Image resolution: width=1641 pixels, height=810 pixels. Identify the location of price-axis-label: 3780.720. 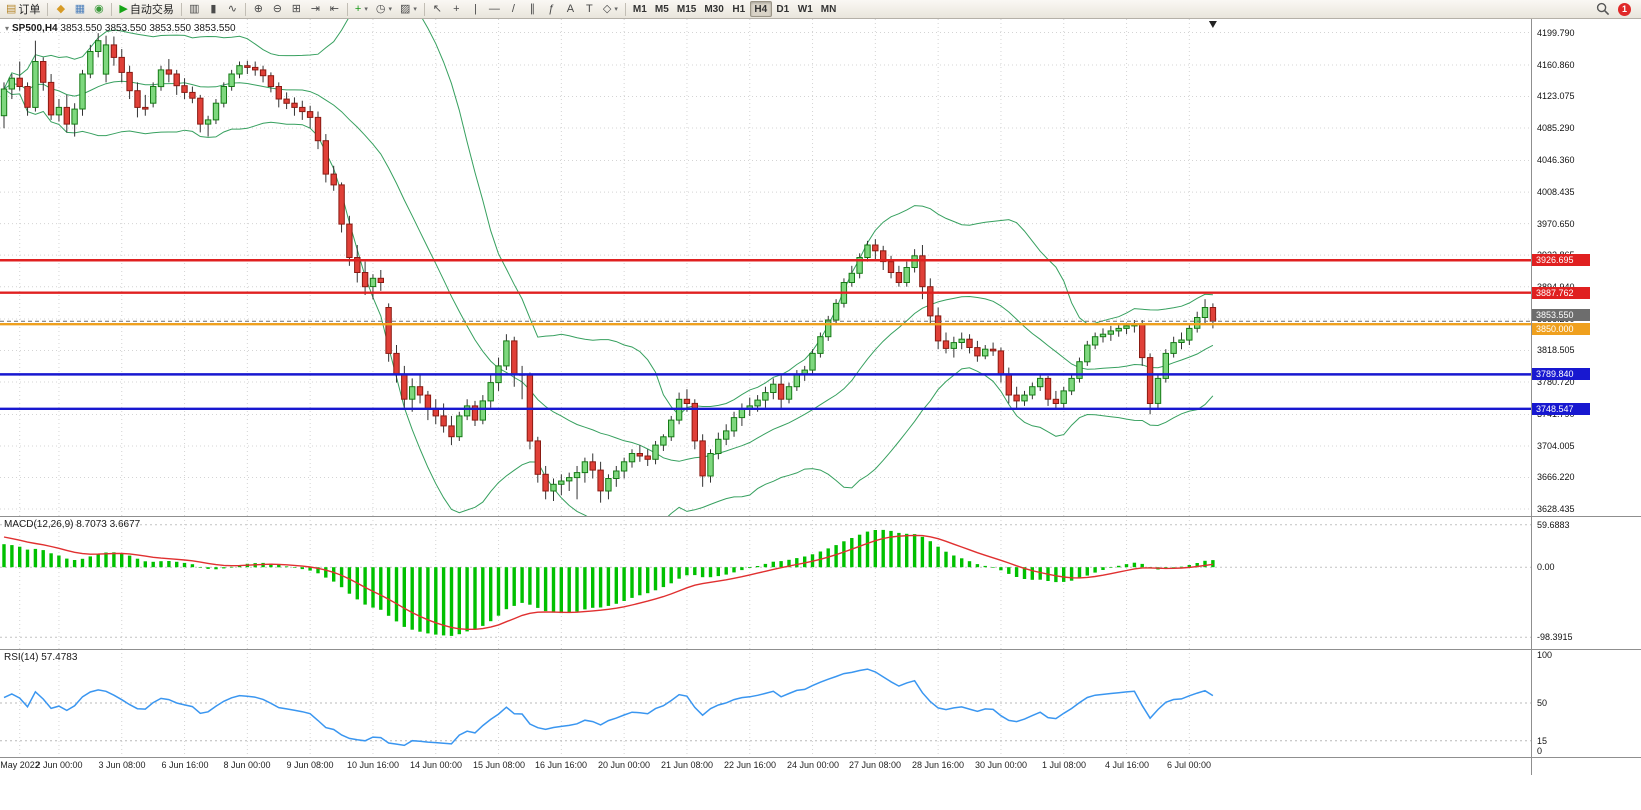
(1556, 382).